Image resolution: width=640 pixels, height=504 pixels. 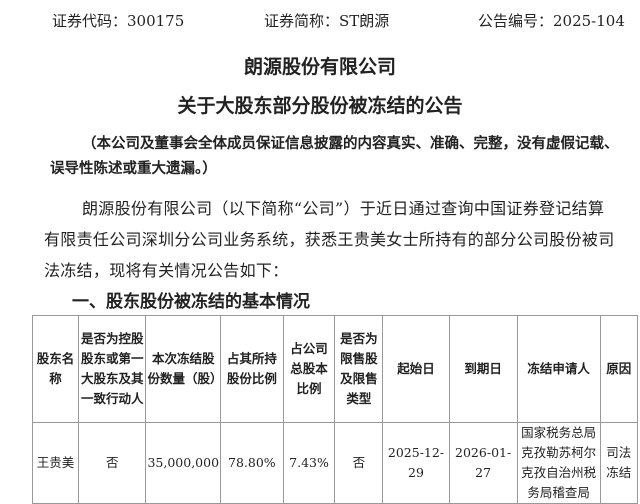 What do you see at coordinates (619, 463) in the screenshot?
I see `cell-reason: 司法冻结` at bounding box center [619, 463].